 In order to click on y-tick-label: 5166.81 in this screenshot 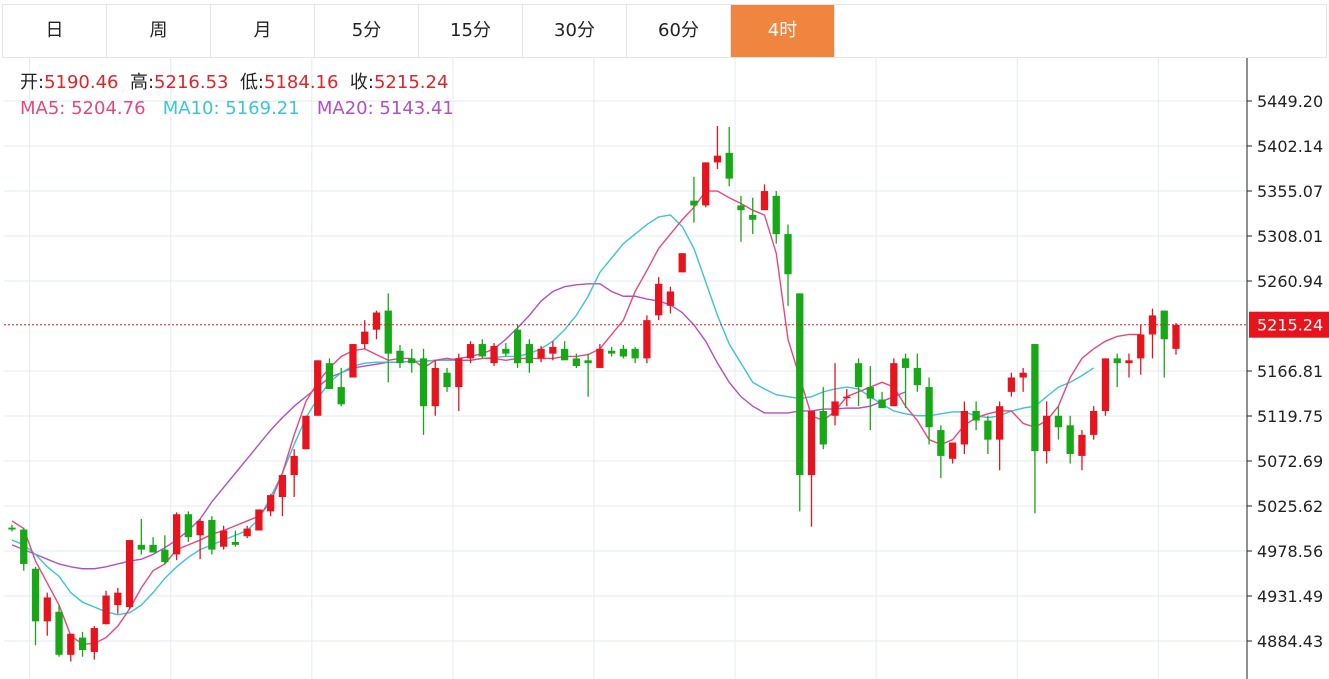, I will do `click(1290, 371)`.